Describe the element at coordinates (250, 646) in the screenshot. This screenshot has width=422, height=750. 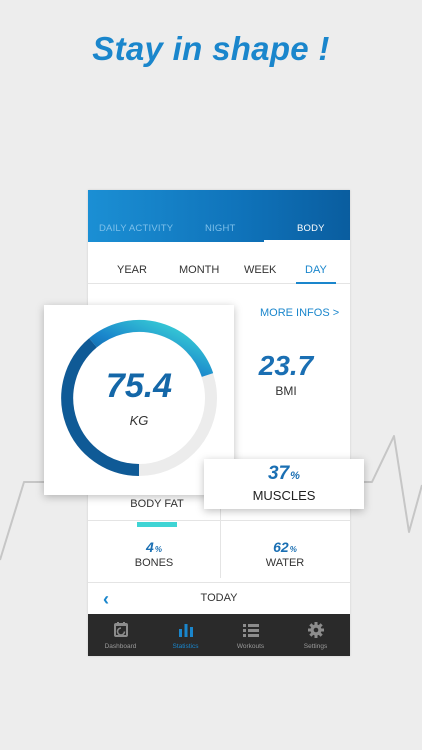
I see `nav-label-workouts: Workouts` at that location.